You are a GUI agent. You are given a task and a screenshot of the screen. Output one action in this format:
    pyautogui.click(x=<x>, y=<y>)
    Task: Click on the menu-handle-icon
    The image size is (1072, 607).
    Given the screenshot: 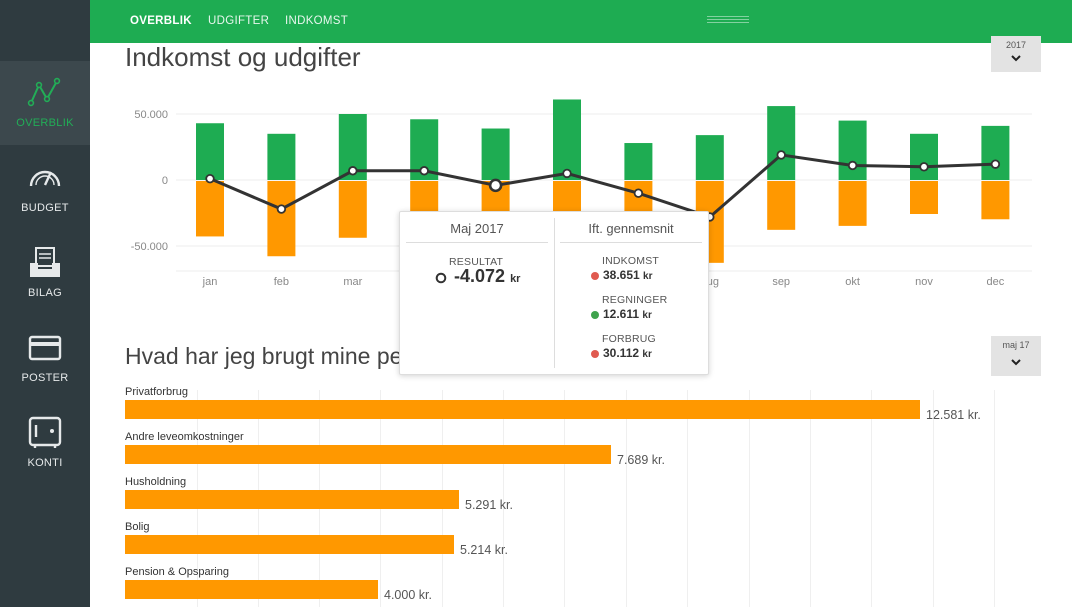 What is the action you would take?
    pyautogui.click(x=728, y=21)
    